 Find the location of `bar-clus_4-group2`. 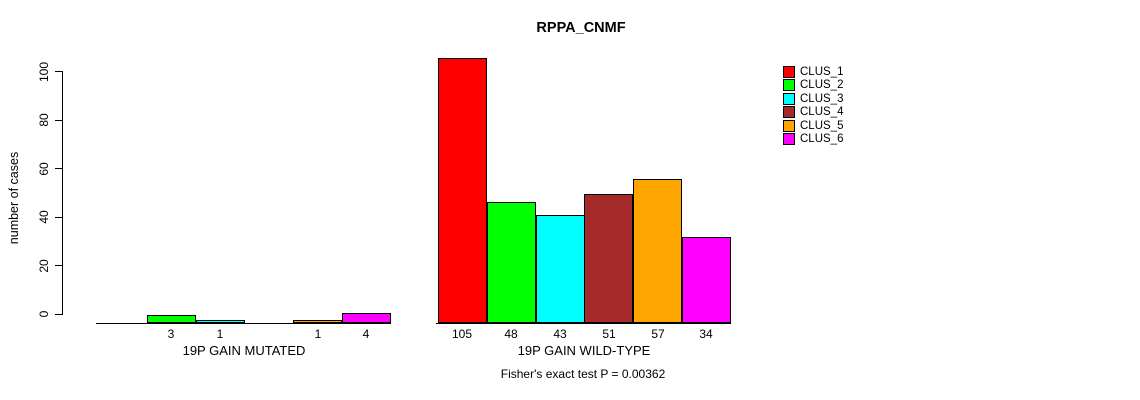

bar-clus_4-group2 is located at coordinates (608, 258).